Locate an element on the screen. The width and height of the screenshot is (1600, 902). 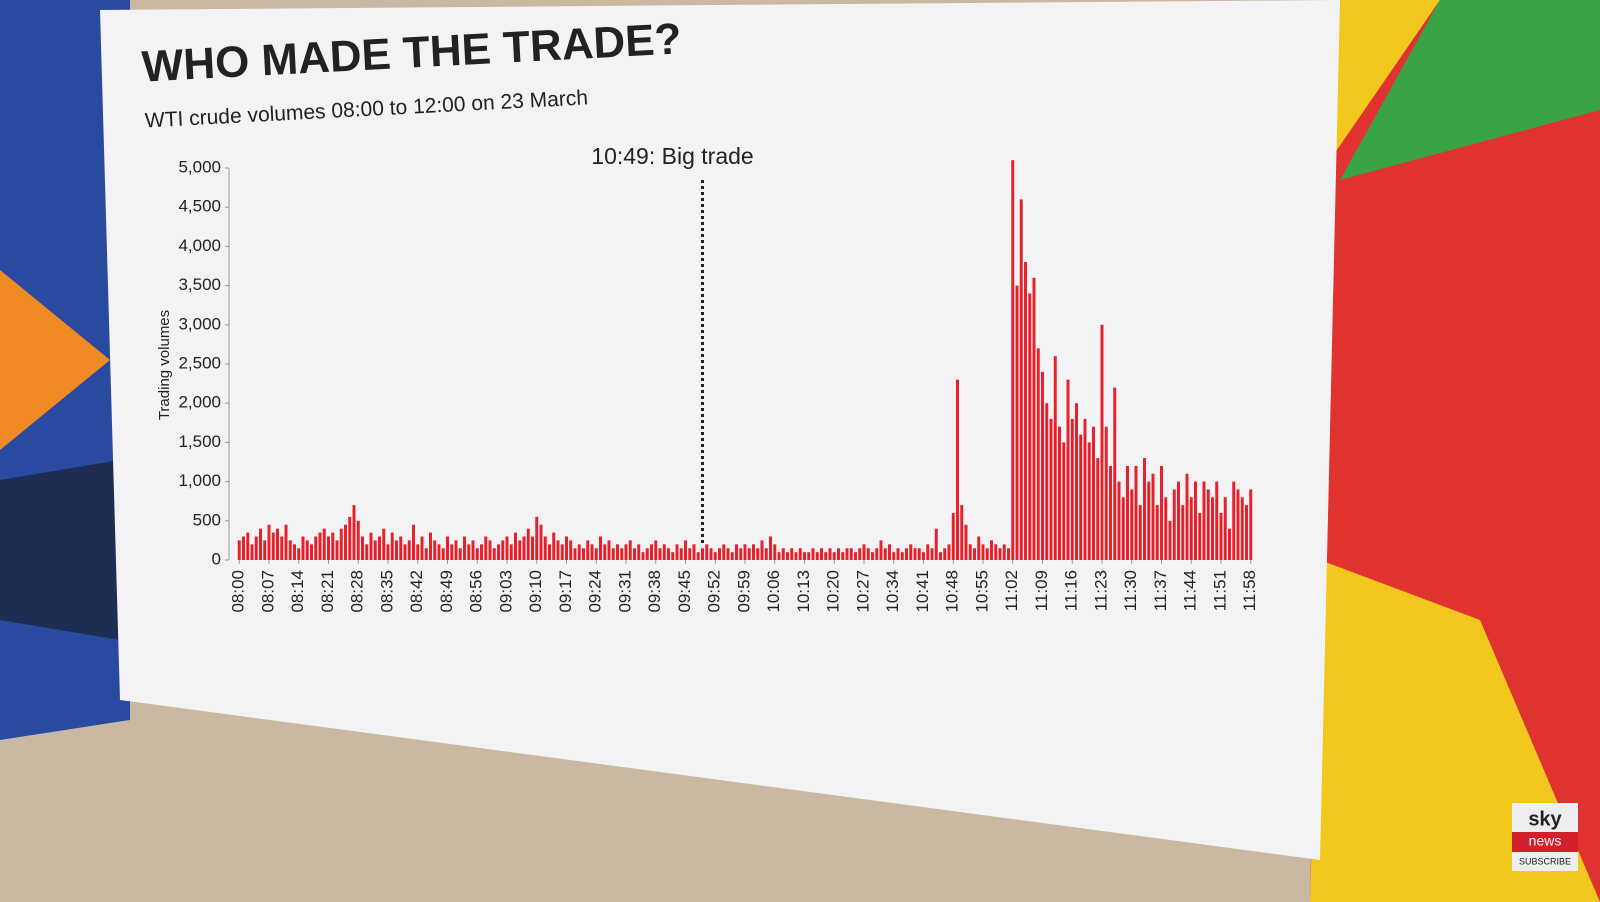
x-tick-label: 08:28 is located at coordinates (357, 591).